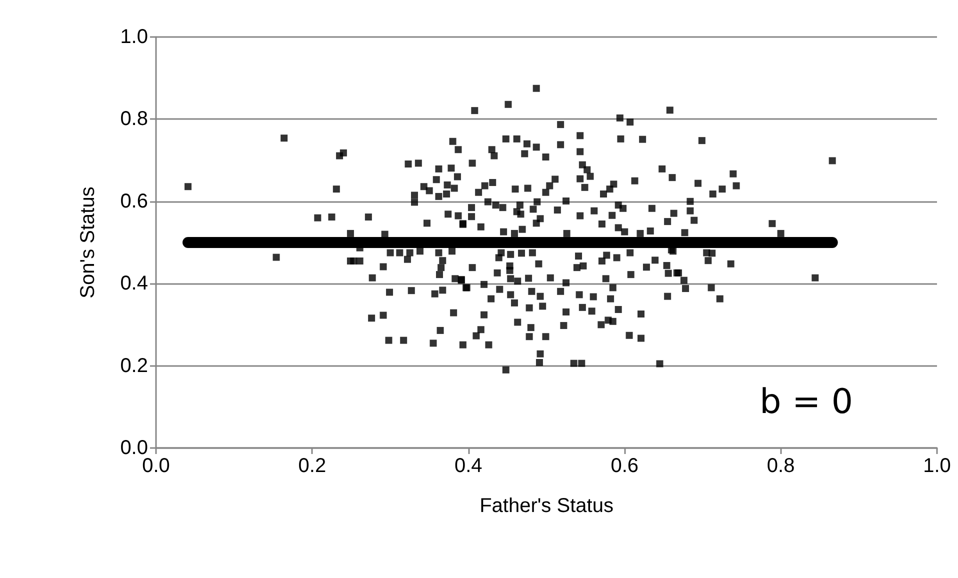 This screenshot has width=958, height=578. Describe the element at coordinates (134, 365) in the screenshot. I see `y-tick-label: 0.2` at that location.